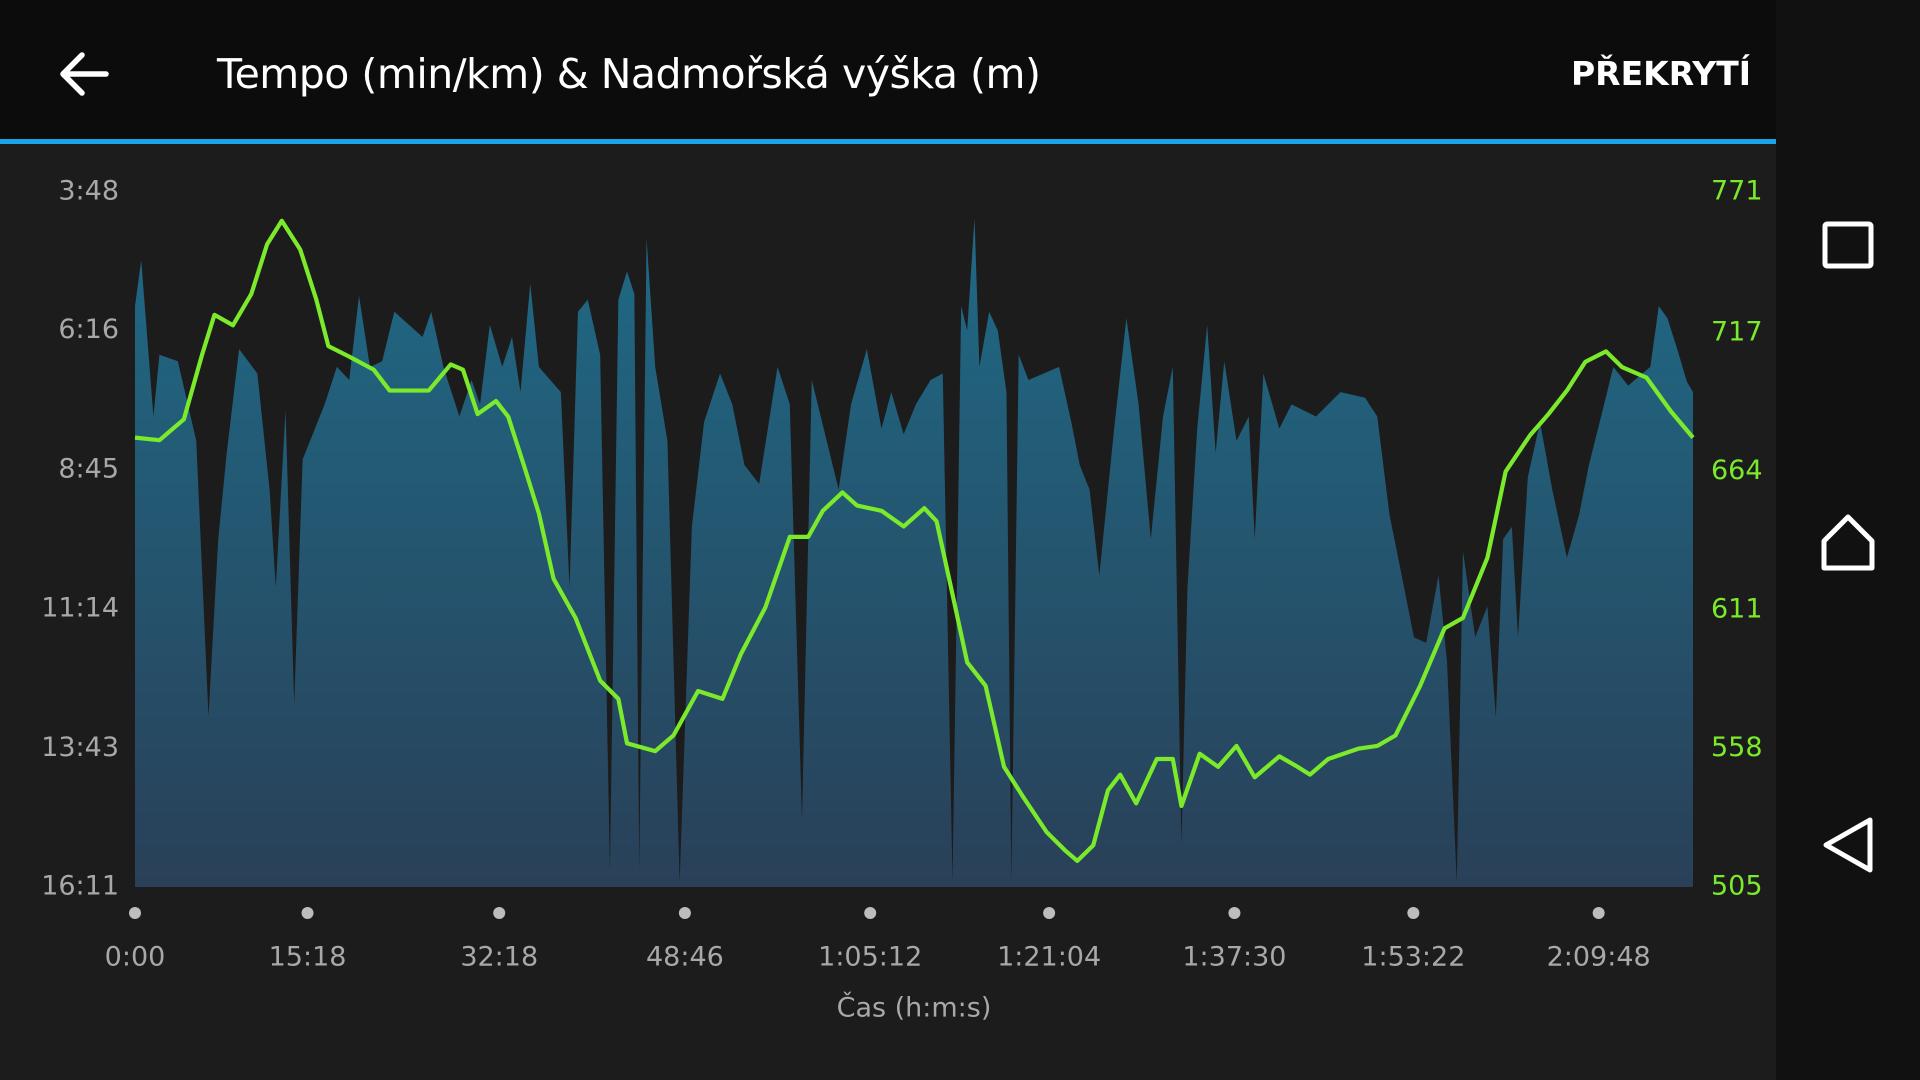 The width and height of the screenshot is (1920, 1080). Describe the element at coordinates (914, 1008) in the screenshot. I see `x-axis-title: Čas (h:m:s)` at that location.